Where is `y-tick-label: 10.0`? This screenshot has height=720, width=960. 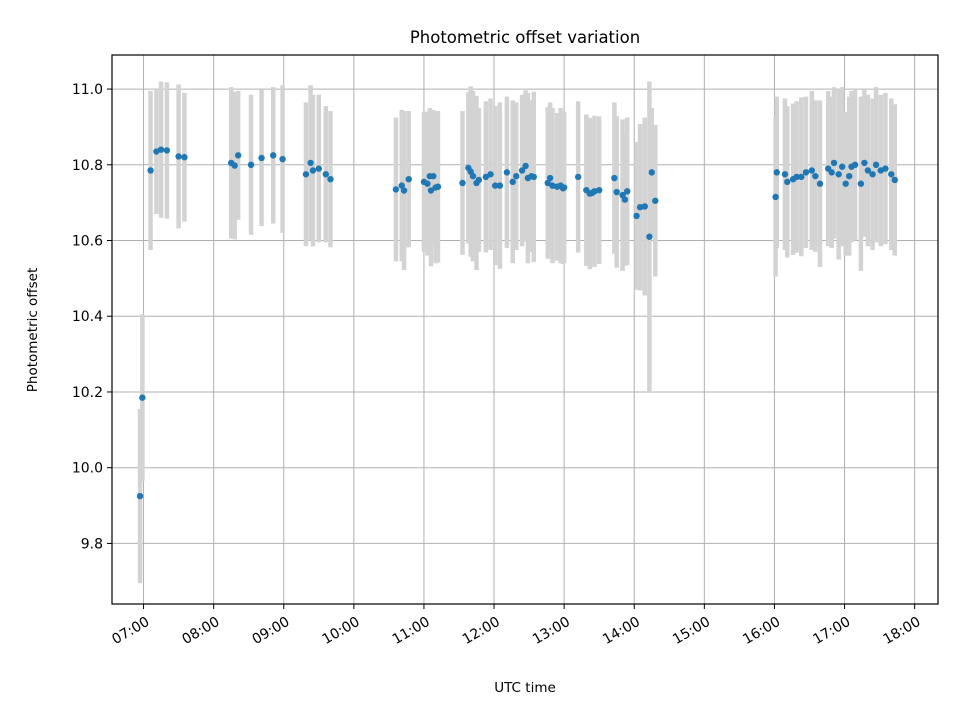
y-tick-label: 10.0 is located at coordinates (87, 469).